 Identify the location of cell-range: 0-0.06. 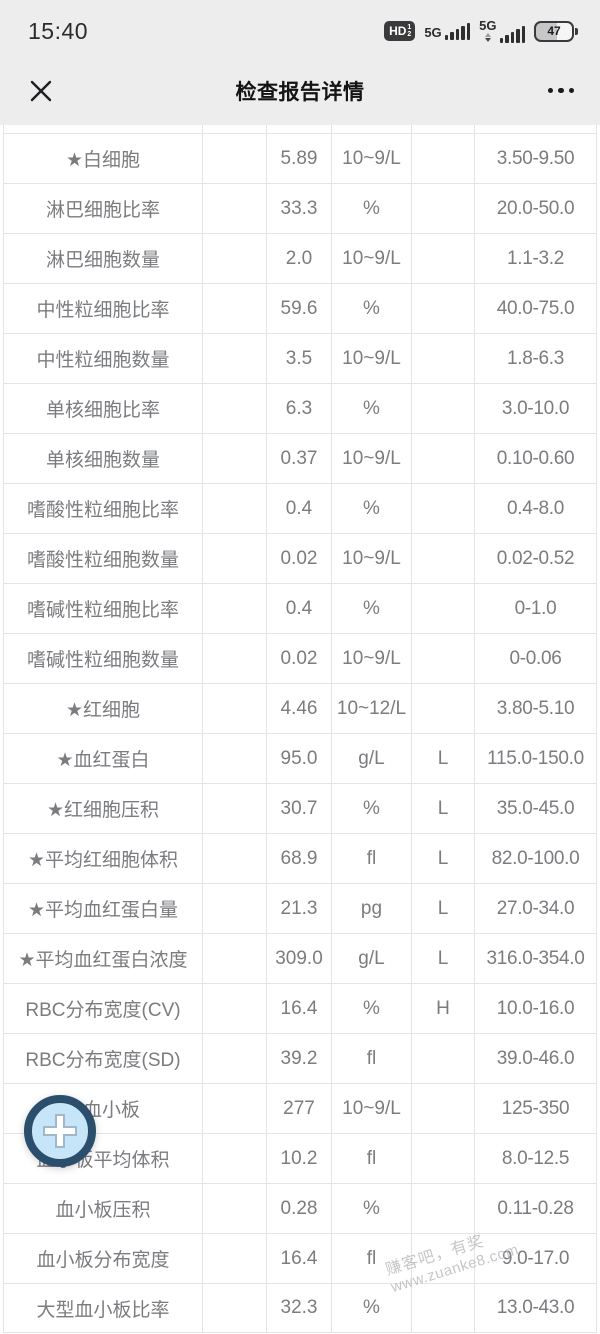
(536, 658).